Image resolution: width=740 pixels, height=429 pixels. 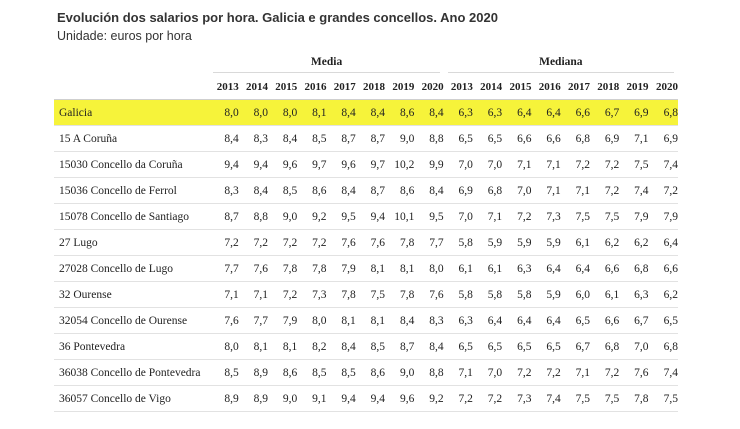 I want to click on media-value-cell: 8,7, so click(x=370, y=138).